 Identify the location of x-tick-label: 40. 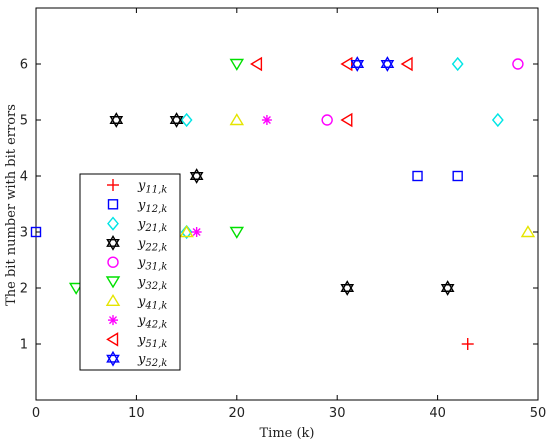
(437, 413).